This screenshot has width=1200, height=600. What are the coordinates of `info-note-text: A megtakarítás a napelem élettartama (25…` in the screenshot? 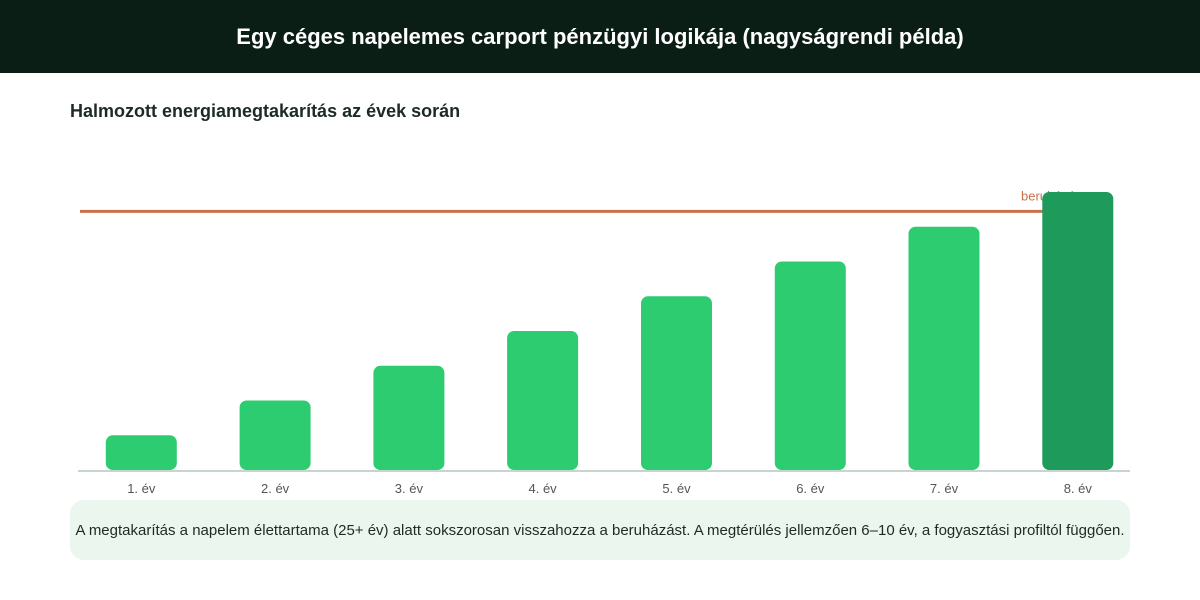 It's located at (600, 530).